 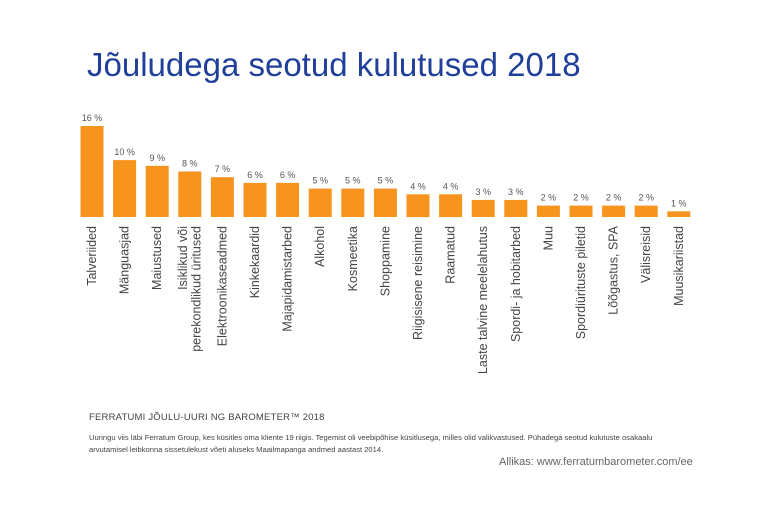 I want to click on value-label-9: 5 %, so click(x=386, y=181).